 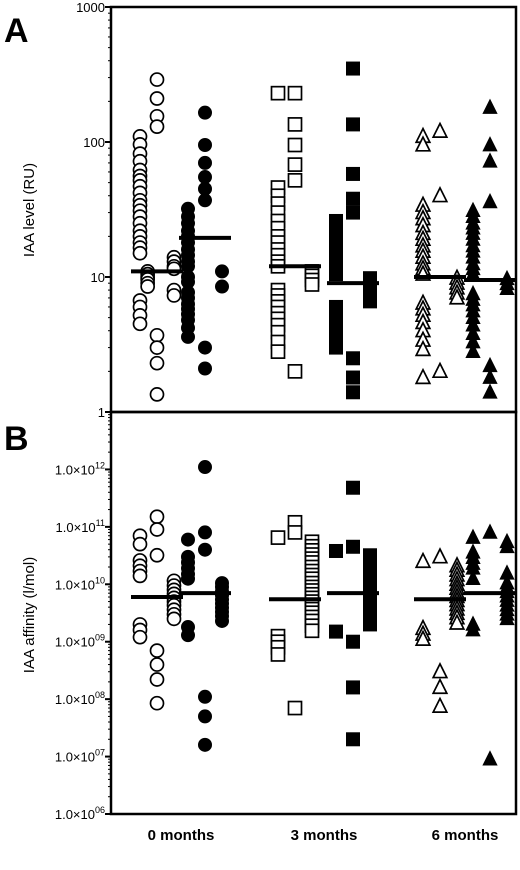 I want to click on y-tick-label: 1.0×1007, so click(x=80, y=756).